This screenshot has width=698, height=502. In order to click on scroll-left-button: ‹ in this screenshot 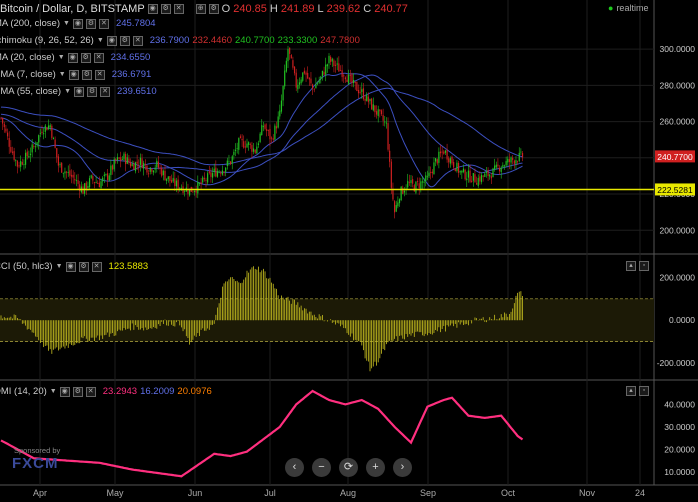, I will do `click(294, 467)`.